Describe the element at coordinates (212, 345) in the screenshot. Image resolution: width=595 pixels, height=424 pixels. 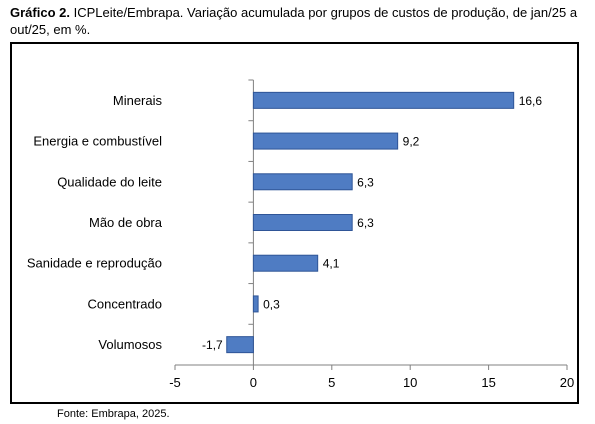
I see `data-label: -1,7` at that location.